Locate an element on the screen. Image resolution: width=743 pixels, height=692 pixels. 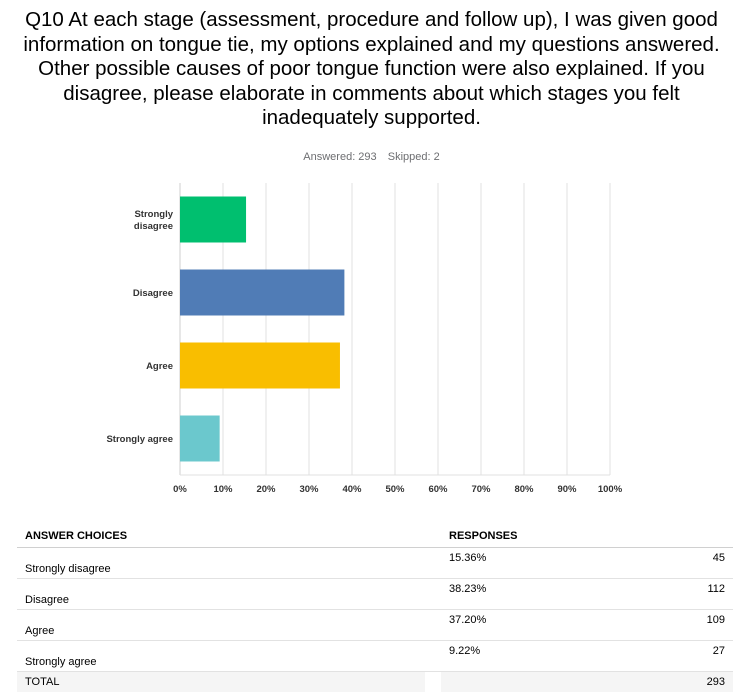
x-tick-label: 20% is located at coordinates (266, 489).